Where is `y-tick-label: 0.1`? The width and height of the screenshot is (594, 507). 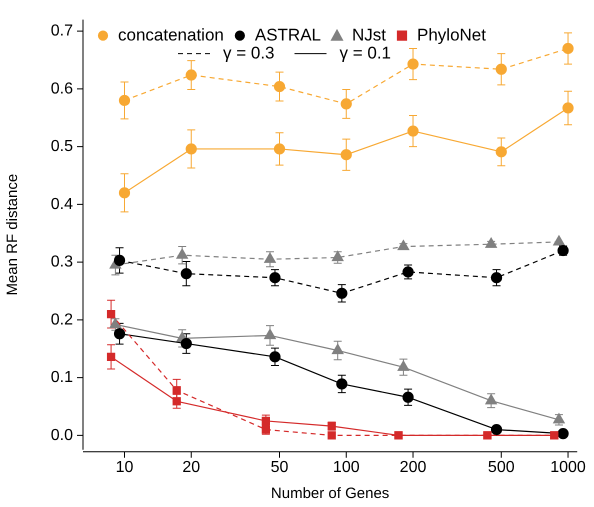 y-tick-label: 0.1 is located at coordinates (62, 377).